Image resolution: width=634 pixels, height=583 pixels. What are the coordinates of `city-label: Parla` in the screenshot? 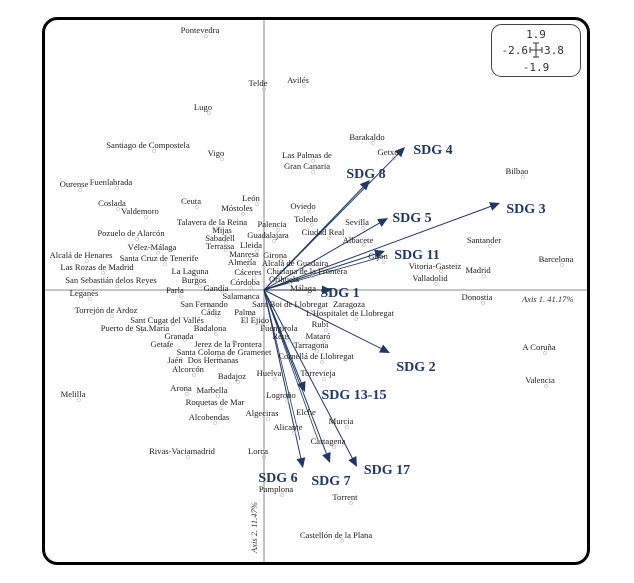 It's located at (175, 290).